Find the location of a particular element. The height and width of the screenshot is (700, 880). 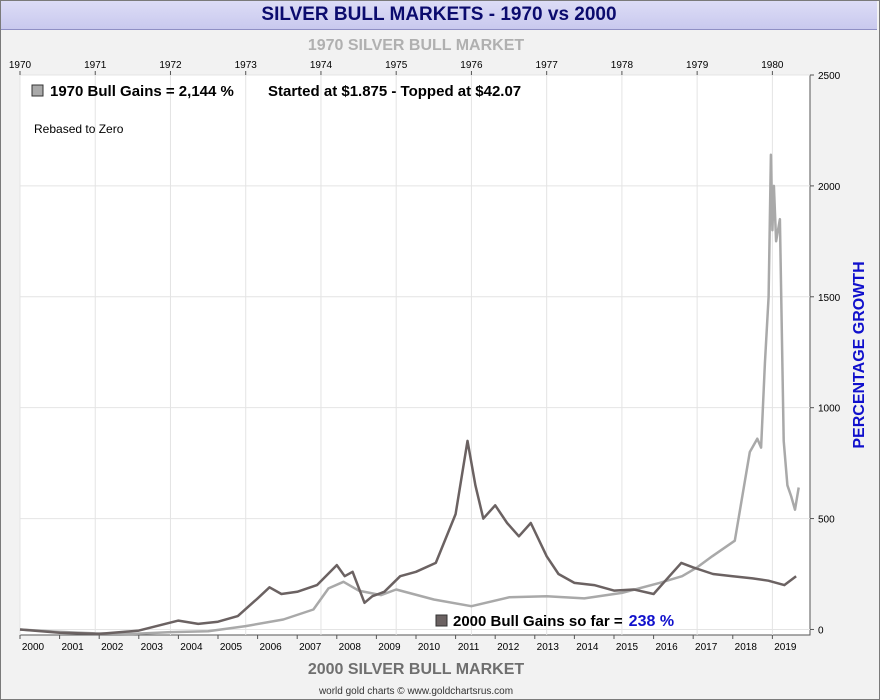

bottom-tick-label: 2000 is located at coordinates (33, 647).